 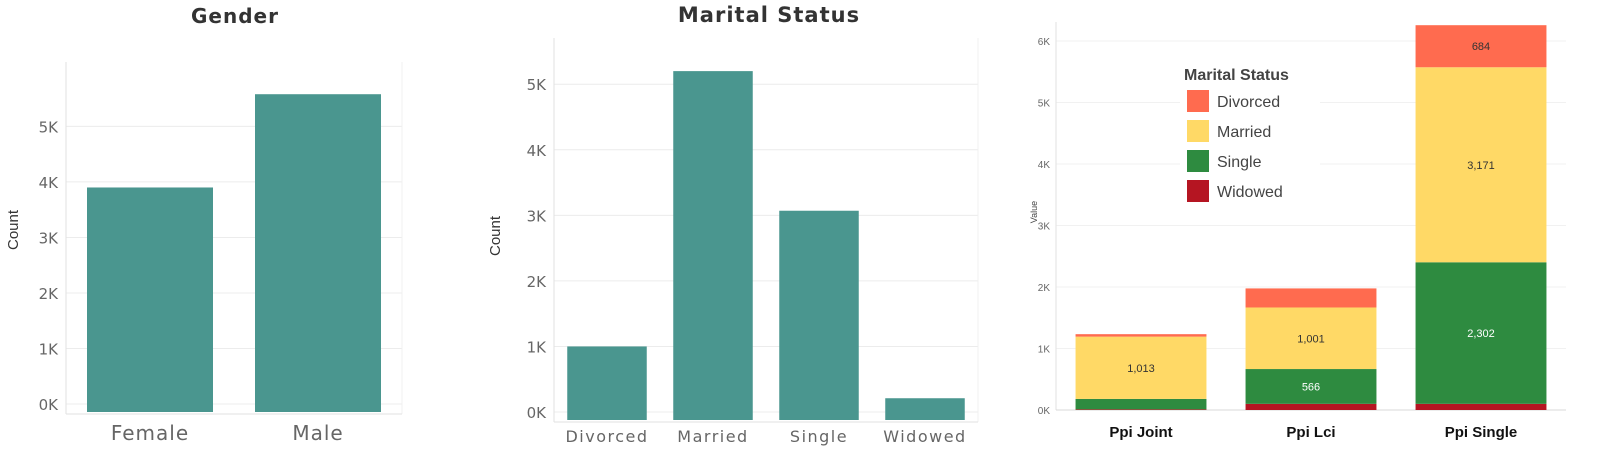 What do you see at coordinates (1250, 192) in the screenshot?
I see `legend-label-widowed: Widowed` at bounding box center [1250, 192].